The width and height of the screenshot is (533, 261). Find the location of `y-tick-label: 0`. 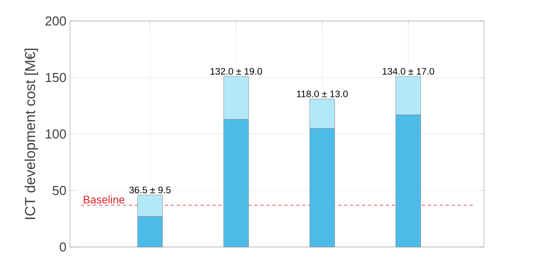

y-tick-label: 0 is located at coordinates (63, 247).